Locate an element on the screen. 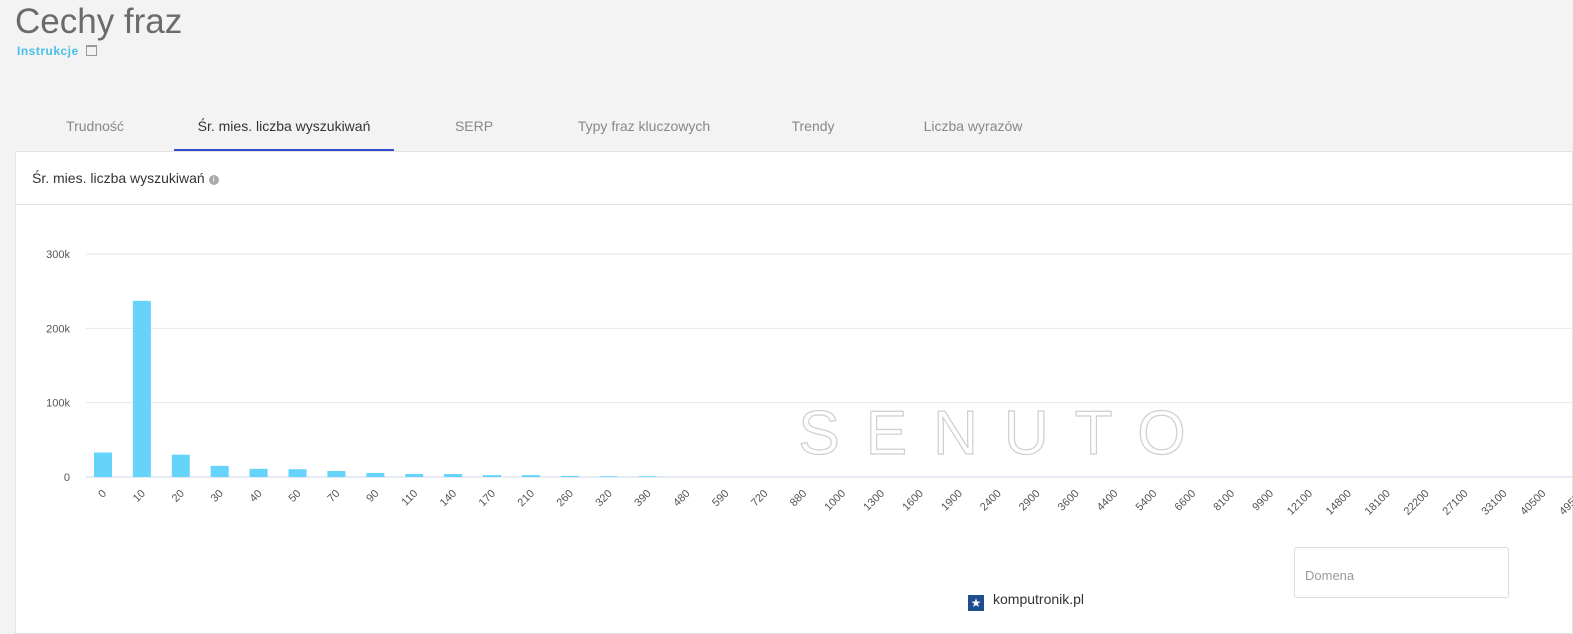 The width and height of the screenshot is (1573, 634). x-tick-label: 110 is located at coordinates (409, 498).